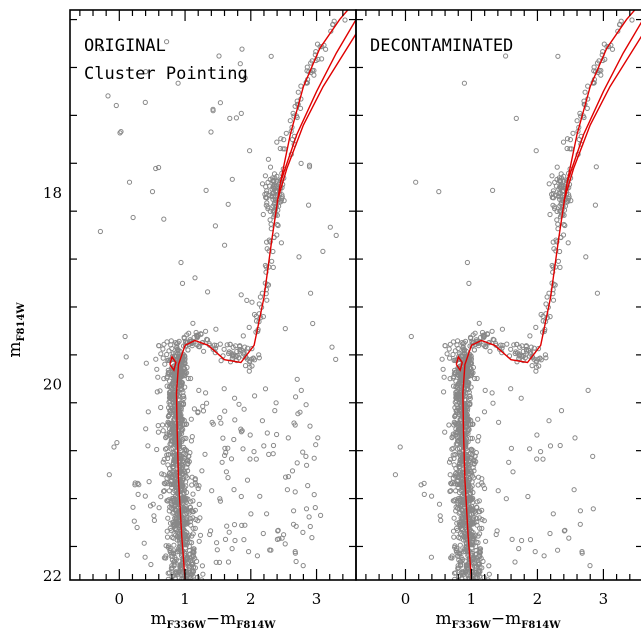 The height and width of the screenshot is (631, 641). What do you see at coordinates (317, 101) in the screenshot?
I see `isochrone-second-branch` at bounding box center [317, 101].